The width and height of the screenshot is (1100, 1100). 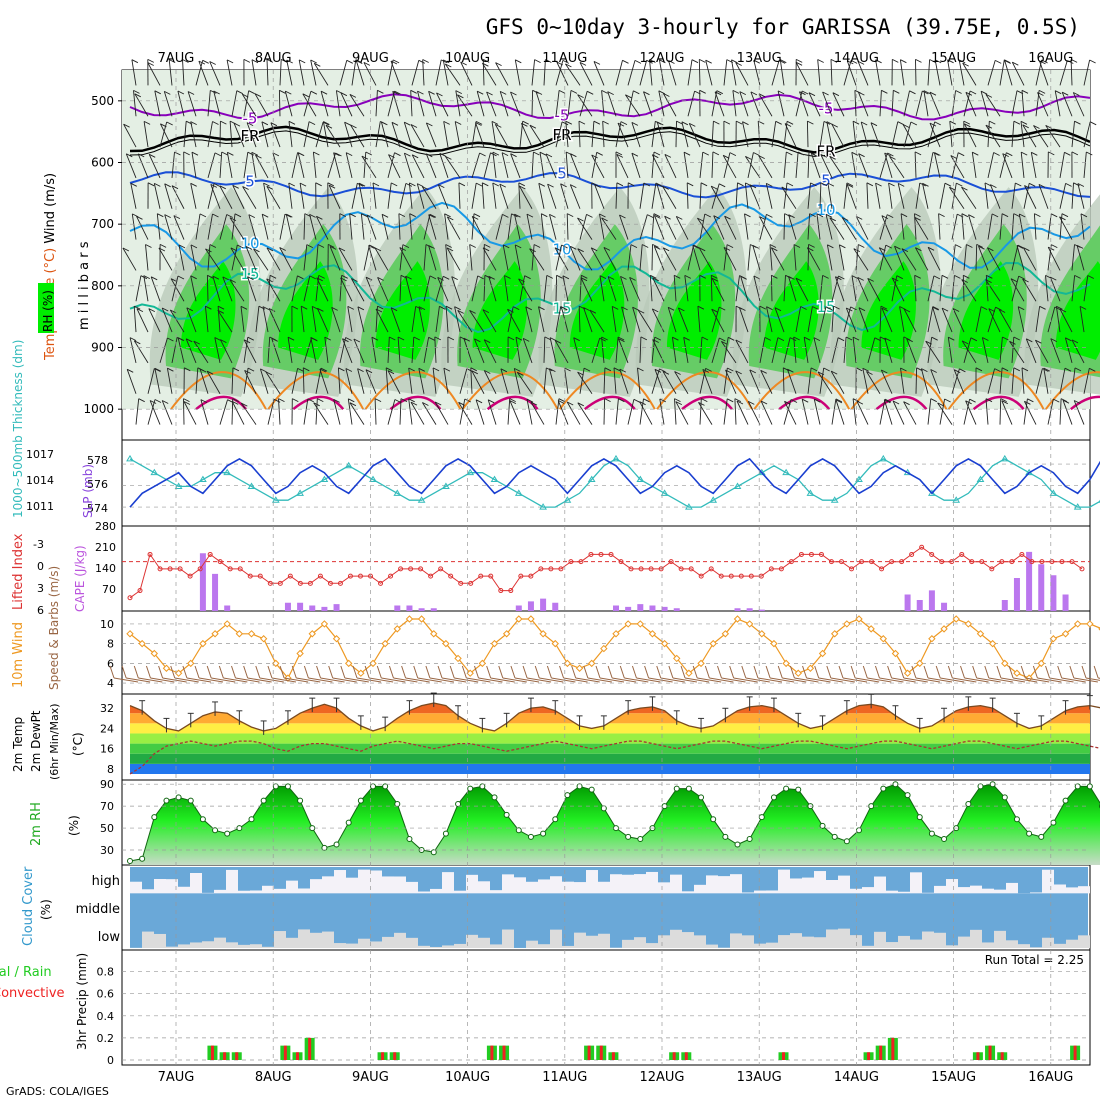 I want to click on thickness-marker, so click(x=1004, y=458).